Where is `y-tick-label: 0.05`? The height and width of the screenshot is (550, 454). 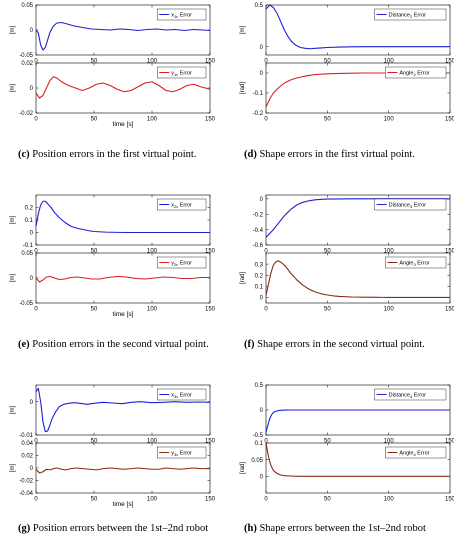 y-tick-label: 0.05 is located at coordinates (257, 461).